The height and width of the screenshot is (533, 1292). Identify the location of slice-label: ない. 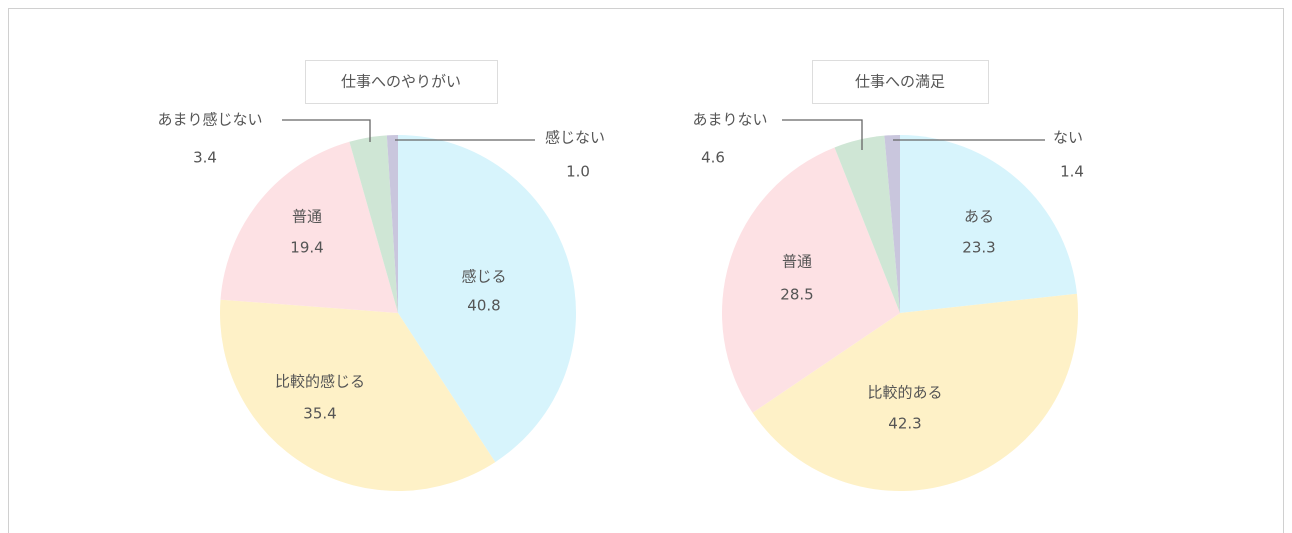
(1068, 138).